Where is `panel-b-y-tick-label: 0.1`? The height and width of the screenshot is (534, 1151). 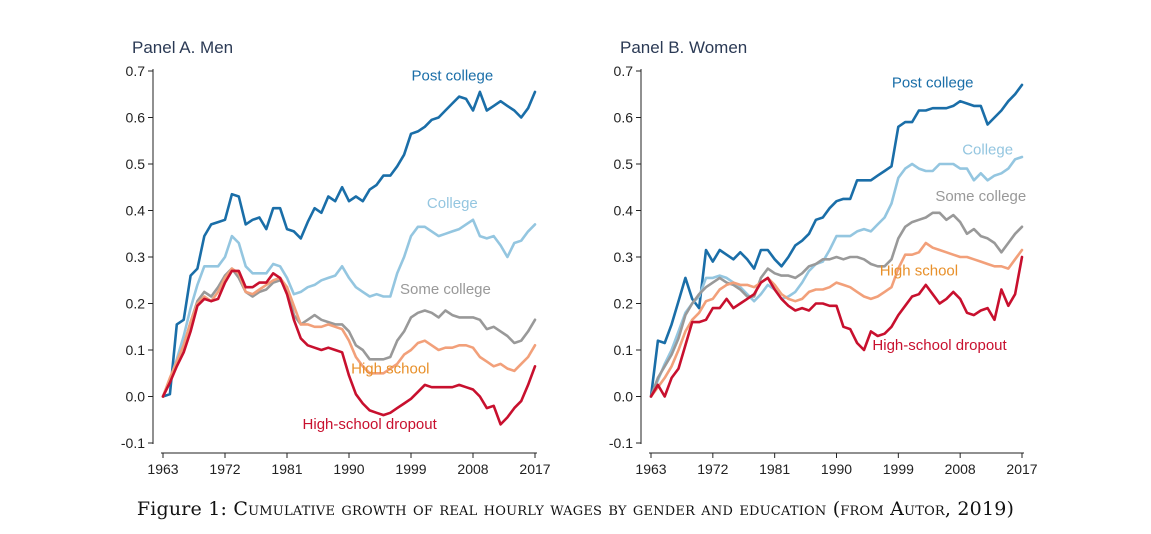 panel-b-y-tick-label: 0.1 is located at coordinates (624, 350).